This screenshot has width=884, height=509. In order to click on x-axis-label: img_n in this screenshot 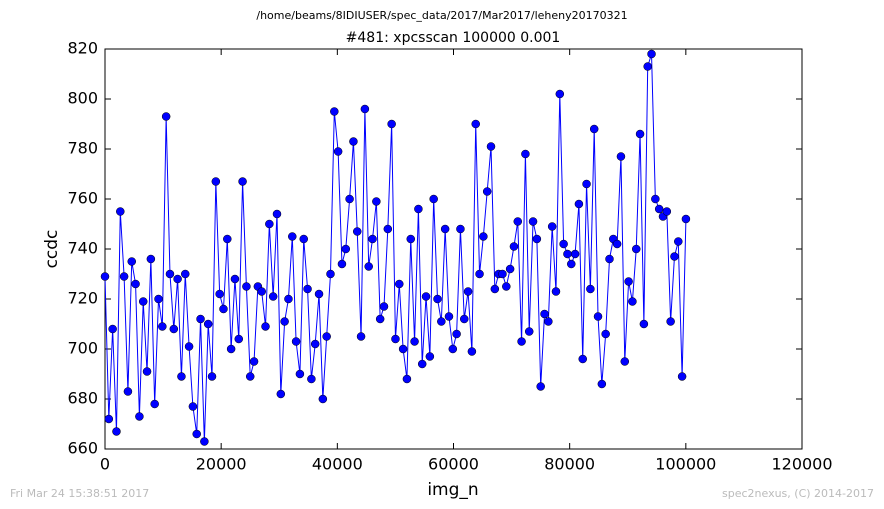, I will do `click(452, 490)`.